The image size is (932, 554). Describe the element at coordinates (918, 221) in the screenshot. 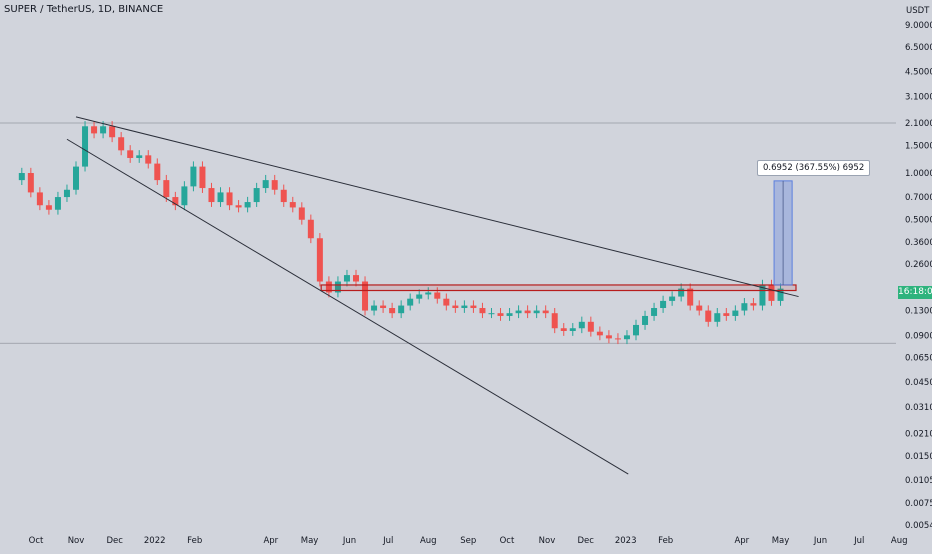

I see `price-tick-label: 0.5000` at that location.